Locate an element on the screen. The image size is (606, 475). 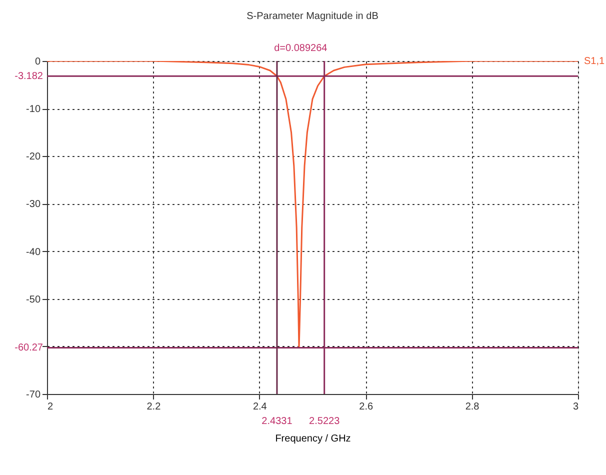
y-tick-label: -10 is located at coordinates (33, 110).